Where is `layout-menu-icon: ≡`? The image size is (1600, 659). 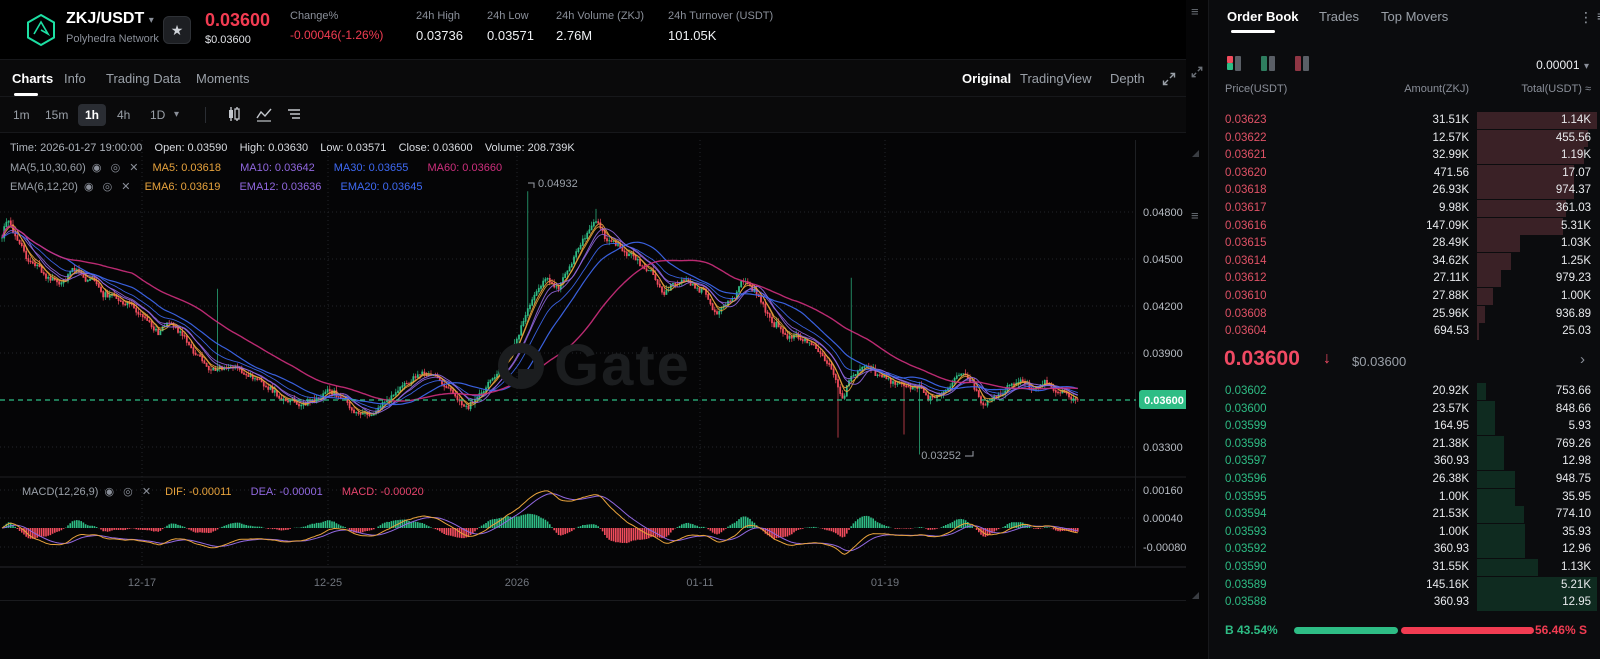 layout-menu-icon: ≡ is located at coordinates (1195, 11).